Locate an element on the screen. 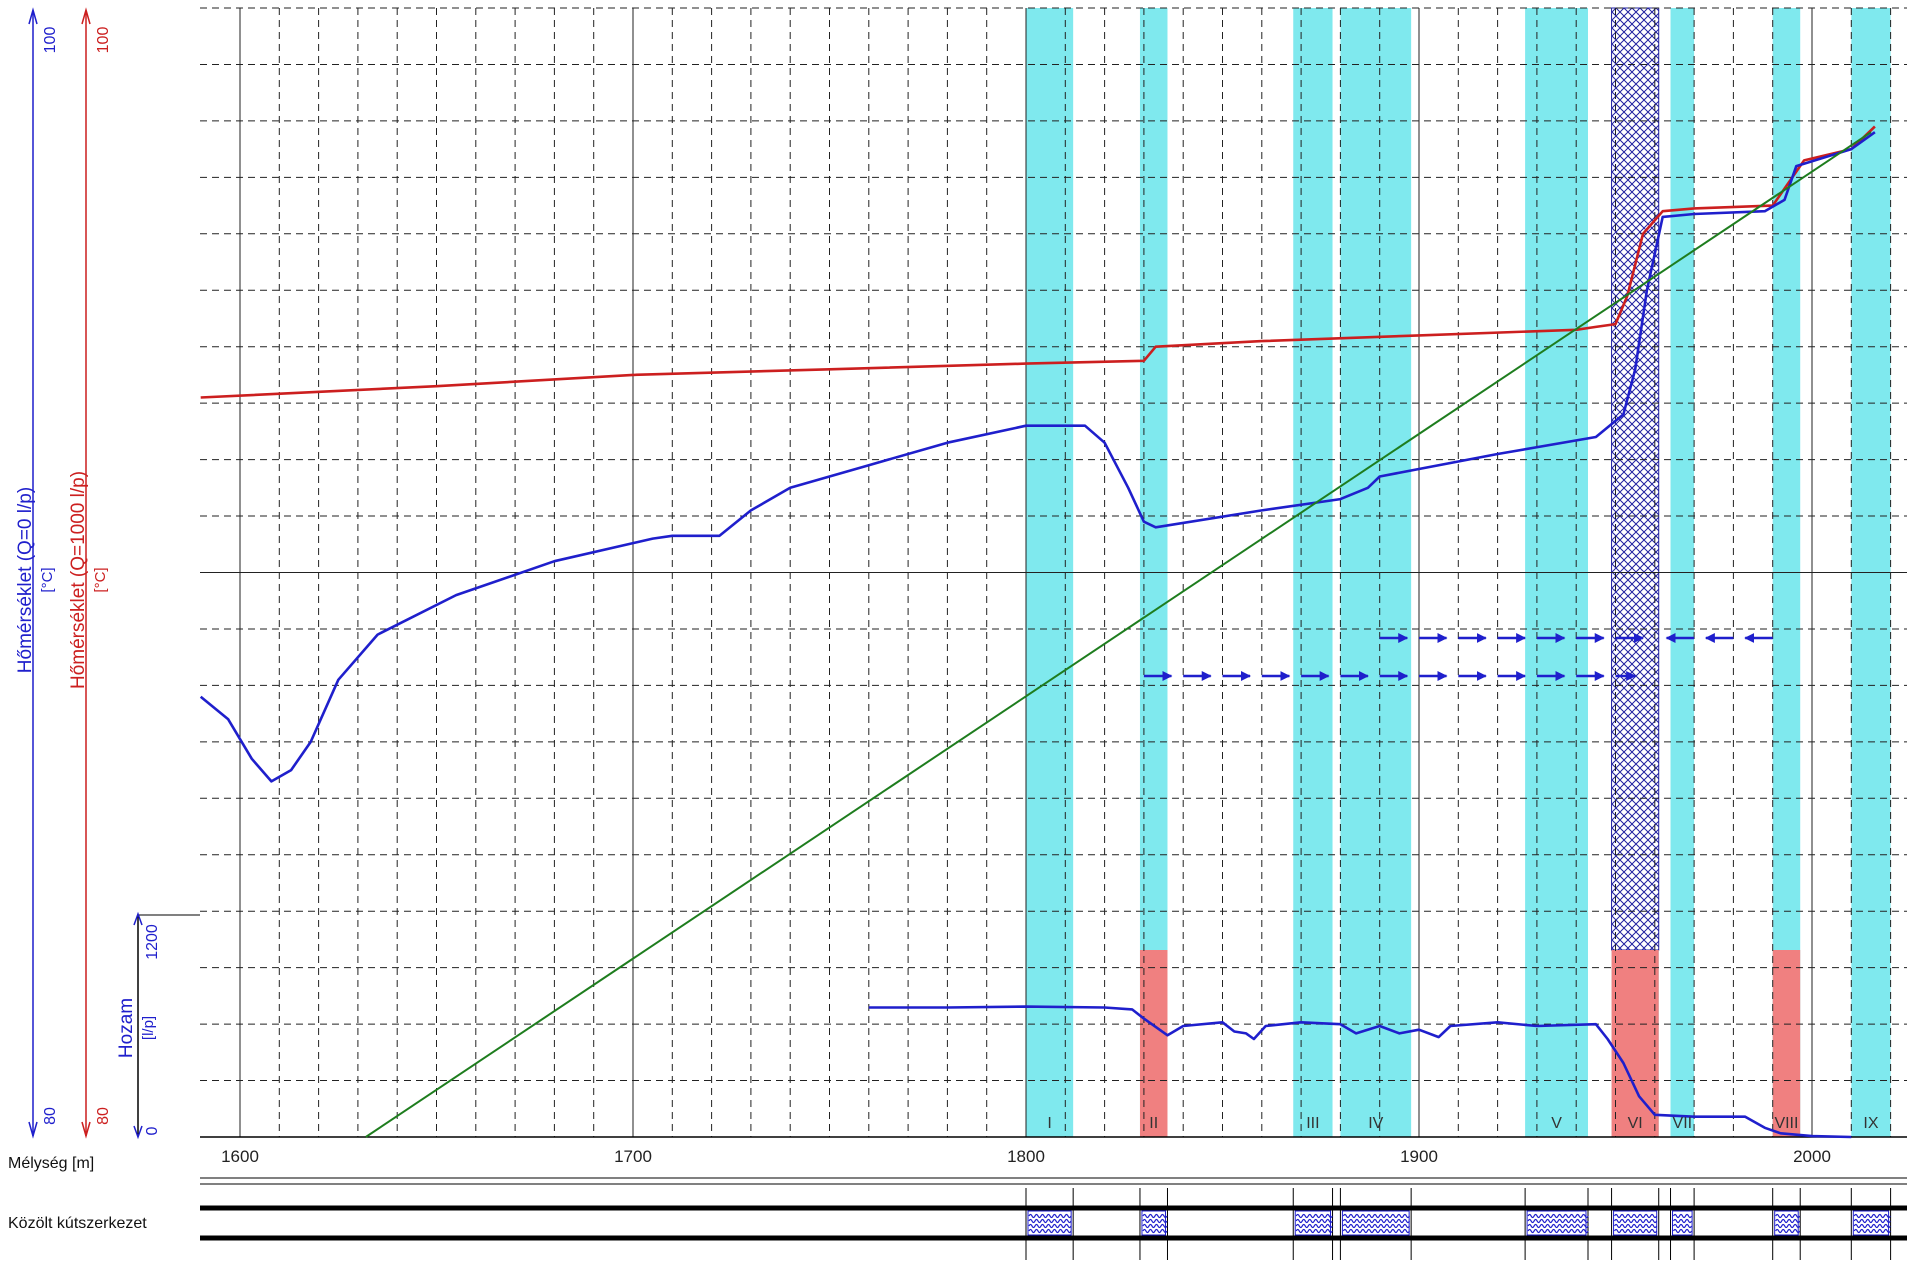 The width and height of the screenshot is (1907, 1265). flow-axis-arrow-top is located at coordinates (138, 918).